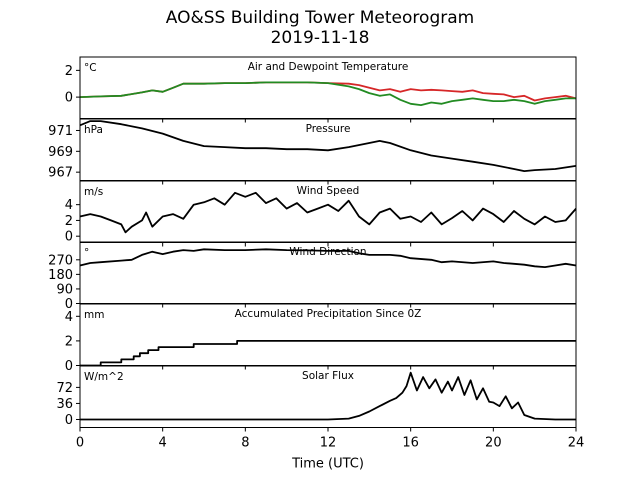  What do you see at coordinates (60, 131) in the screenshot?
I see `y-tick-label: 971` at bounding box center [60, 131].